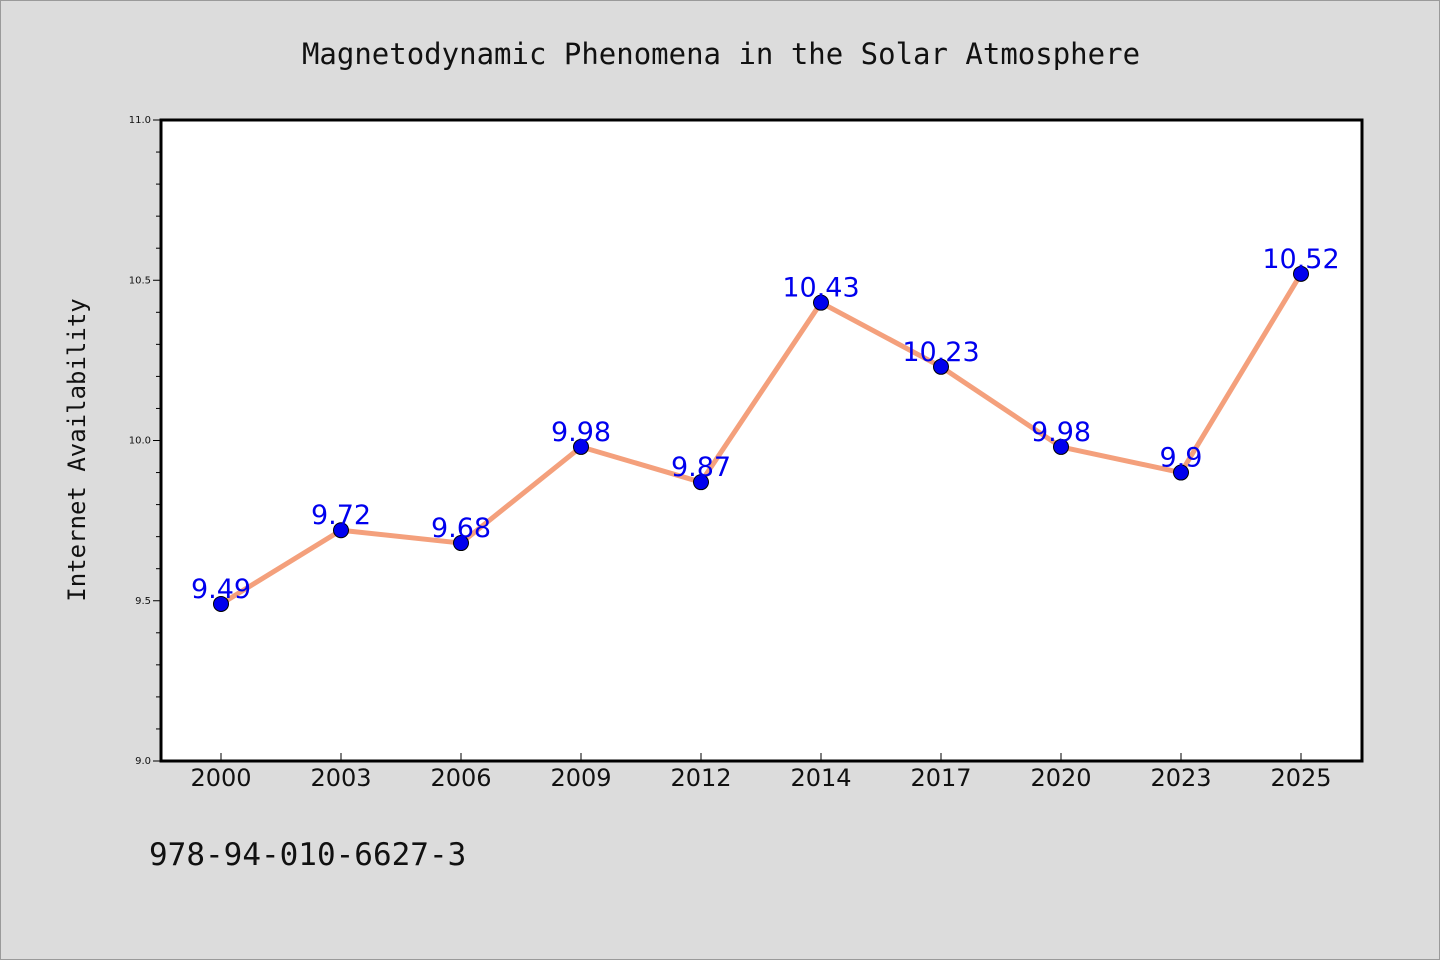 Image resolution: width=1440 pixels, height=960 pixels. What do you see at coordinates (307, 855) in the screenshot?
I see `isbn-label: 978-94-010-6627-3` at bounding box center [307, 855].